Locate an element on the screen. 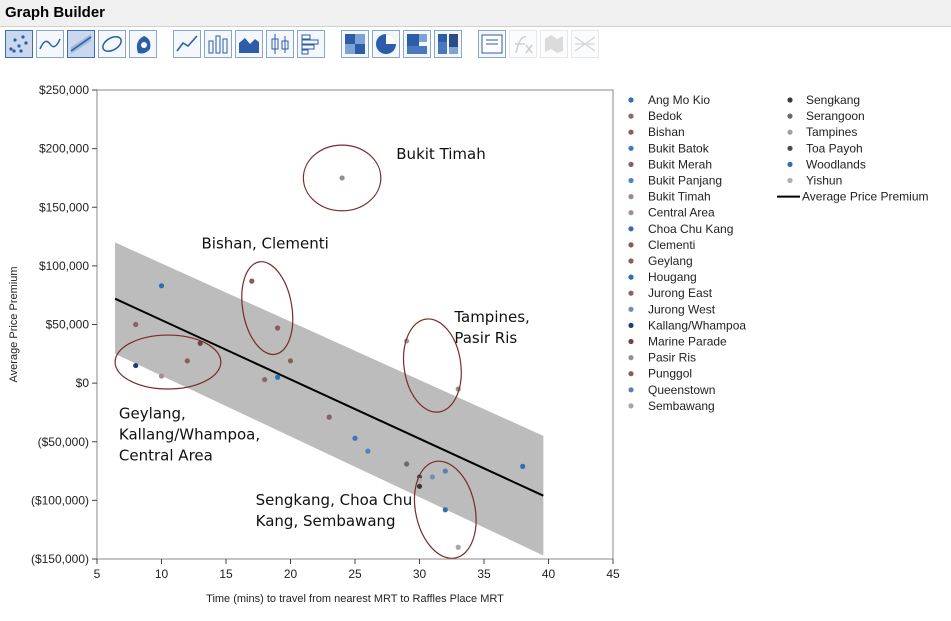 The width and height of the screenshot is (951, 621). data-point-serangoon is located at coordinates (407, 464).